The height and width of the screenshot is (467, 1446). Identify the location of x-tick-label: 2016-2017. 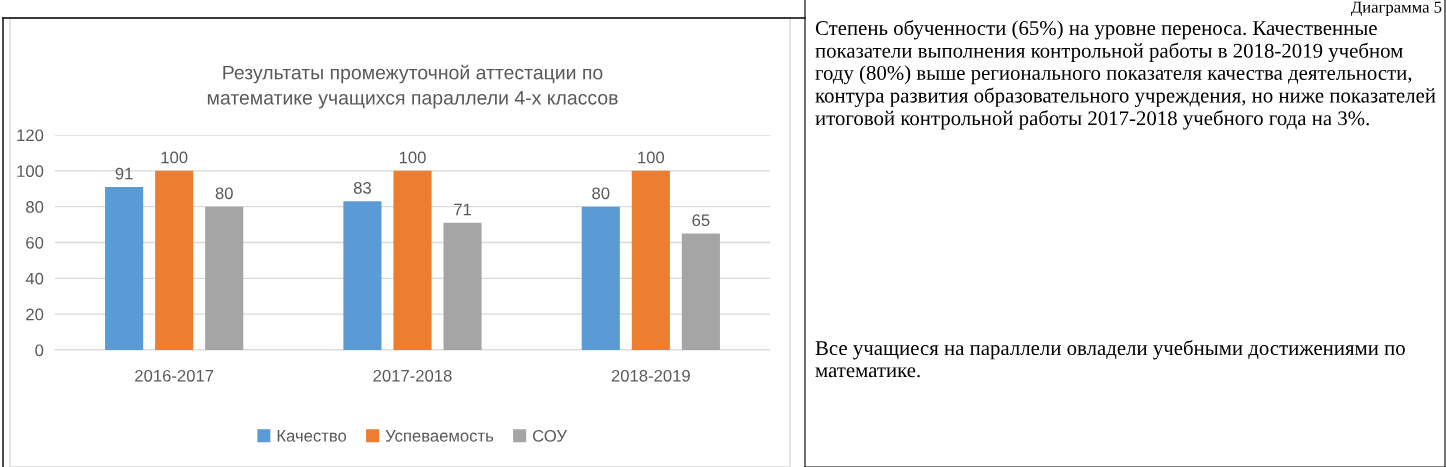
(174, 375).